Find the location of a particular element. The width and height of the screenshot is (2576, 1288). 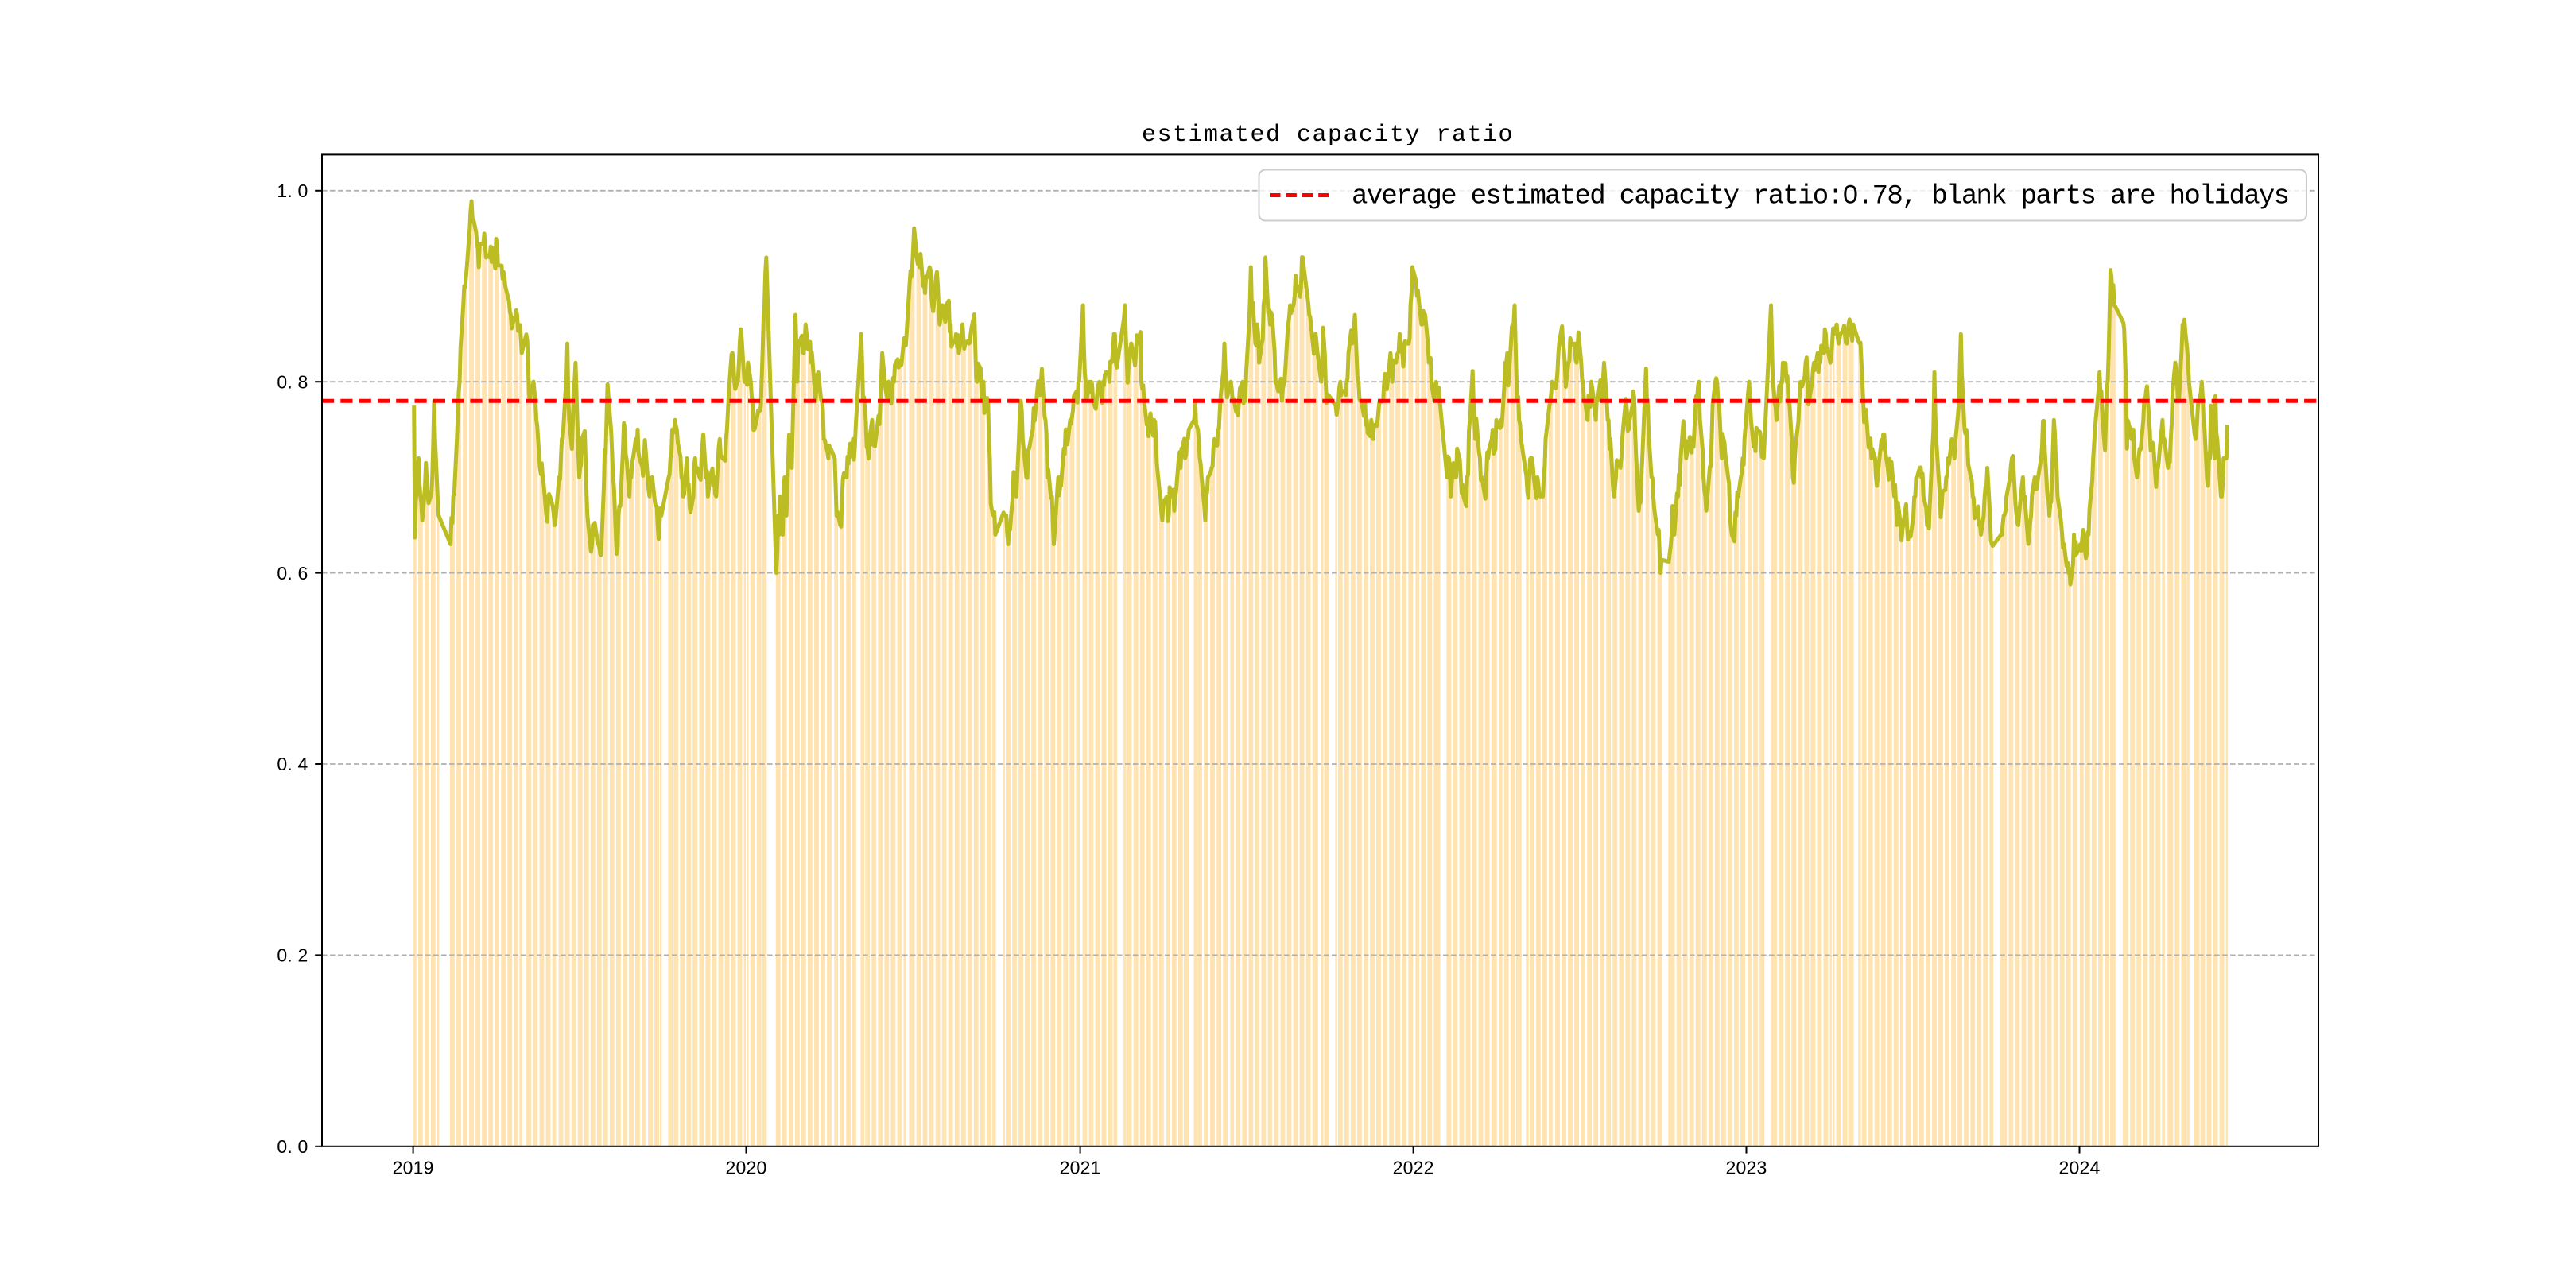

svg-text: 2023 is located at coordinates (1747, 1168).